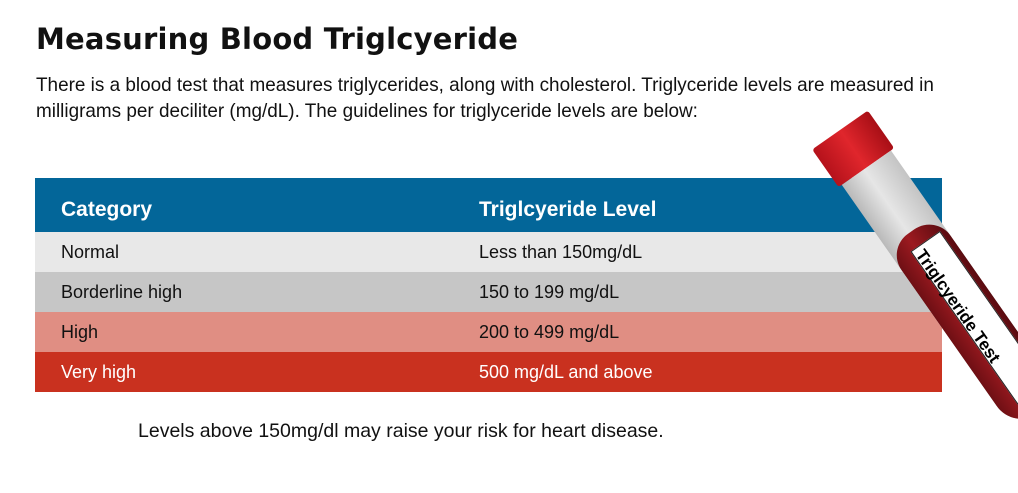  I want to click on table-row: High 200 to 499 mg/dL, so click(488, 332).